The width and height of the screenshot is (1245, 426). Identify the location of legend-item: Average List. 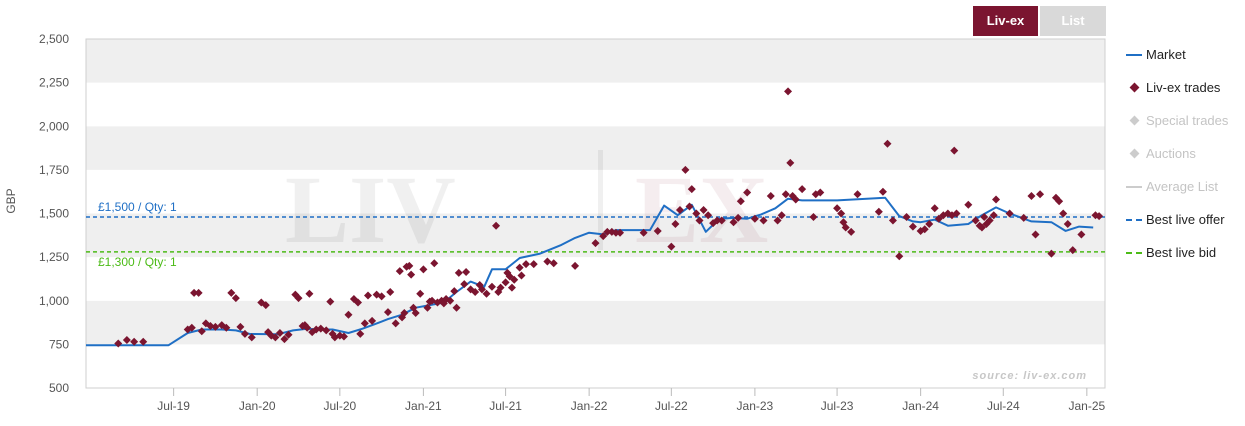
(1183, 186).